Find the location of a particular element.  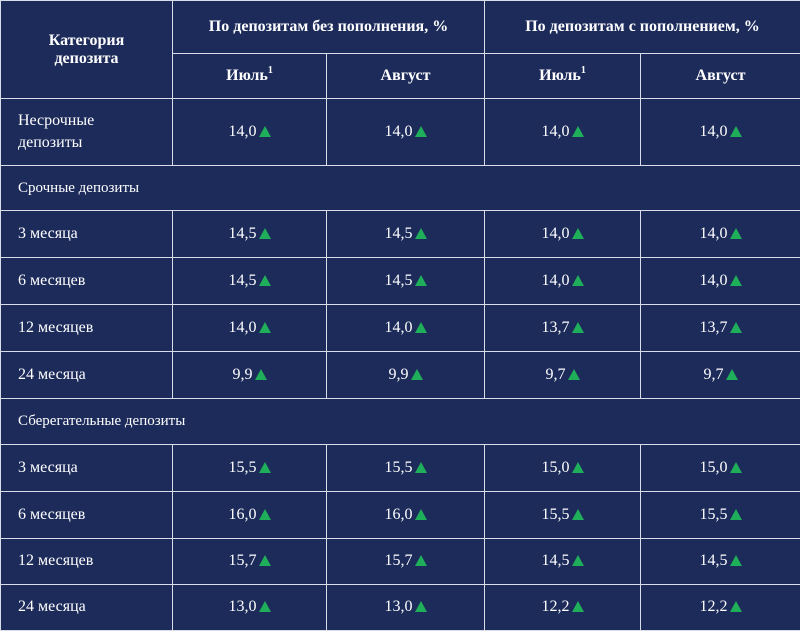

table-row: 6 месяцев 16,0 16,0 15,5 15,5 is located at coordinates (400, 514).